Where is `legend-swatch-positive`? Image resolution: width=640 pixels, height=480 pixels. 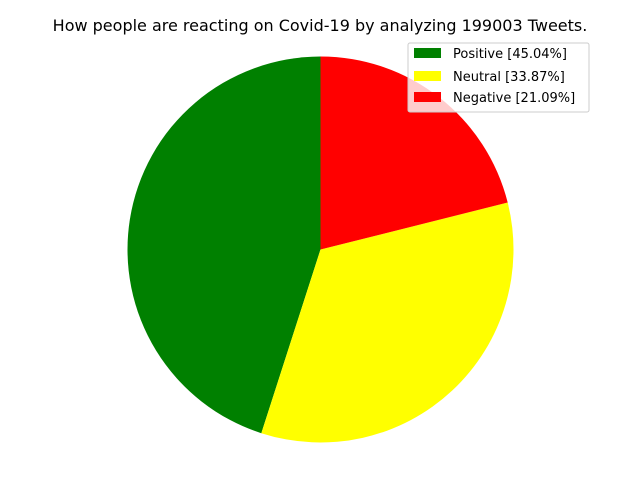 legend-swatch-positive is located at coordinates (427, 53).